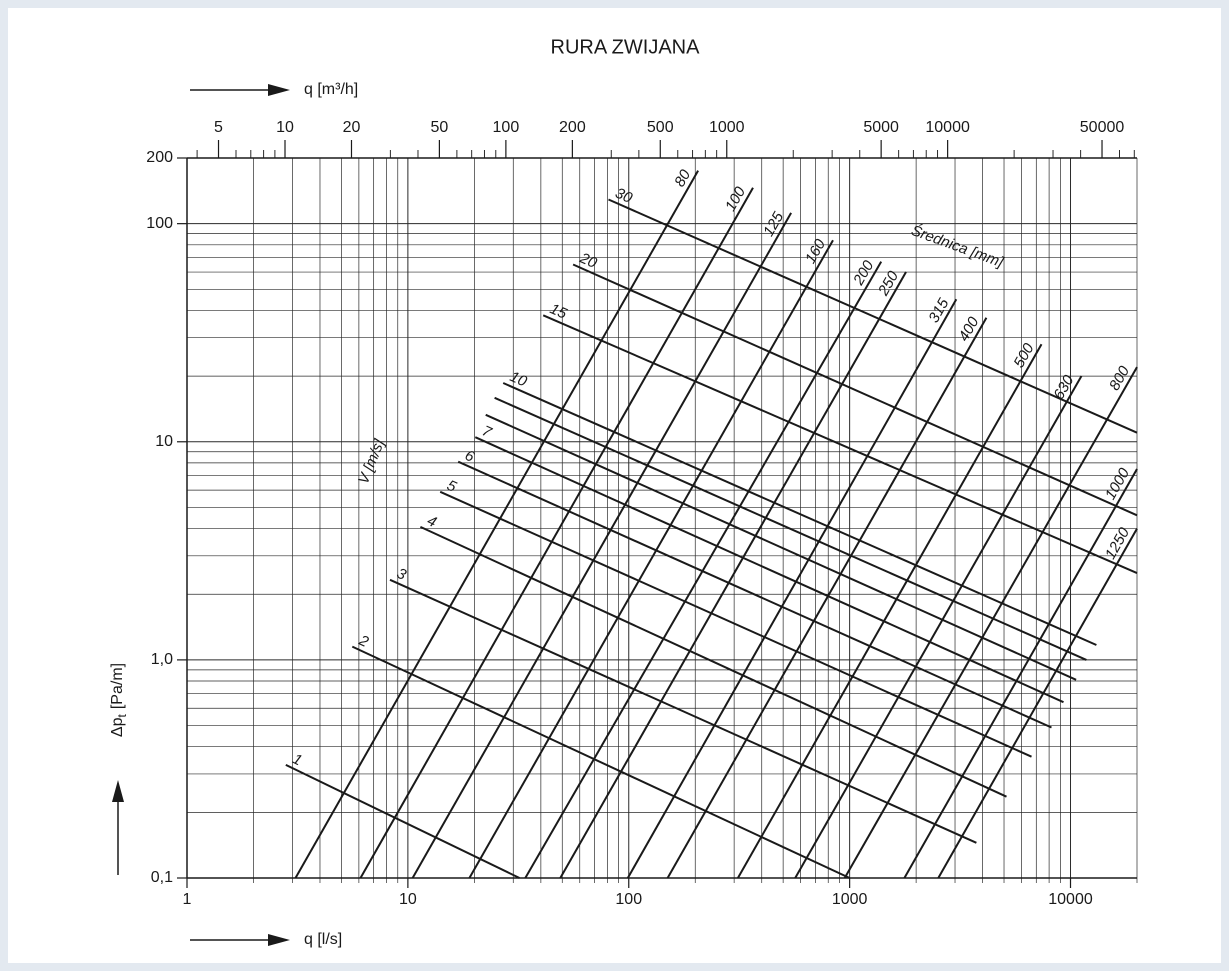 Image resolution: width=1229 pixels, height=971 pixels. Describe the element at coordinates (881, 127) in the screenshot. I see `x2-tick-label: 5000` at that location.